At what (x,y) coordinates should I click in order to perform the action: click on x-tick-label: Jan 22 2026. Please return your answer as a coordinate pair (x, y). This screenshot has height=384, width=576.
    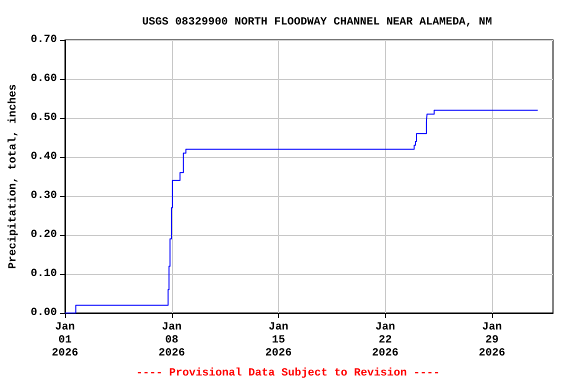
    Looking at the image, I should click on (385, 341).